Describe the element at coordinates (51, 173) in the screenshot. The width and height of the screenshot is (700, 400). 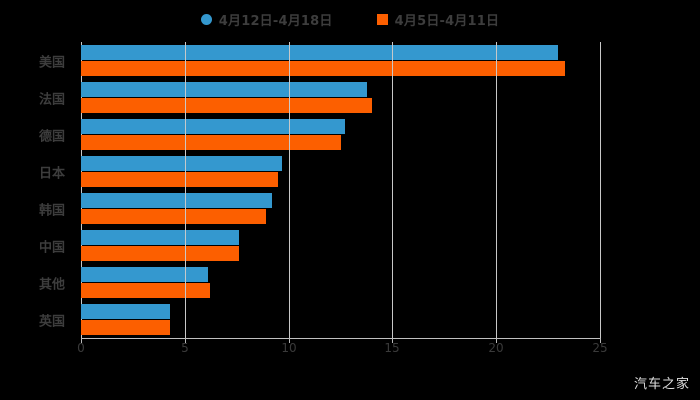
I see `y-axis-label-4: 日本` at that location.